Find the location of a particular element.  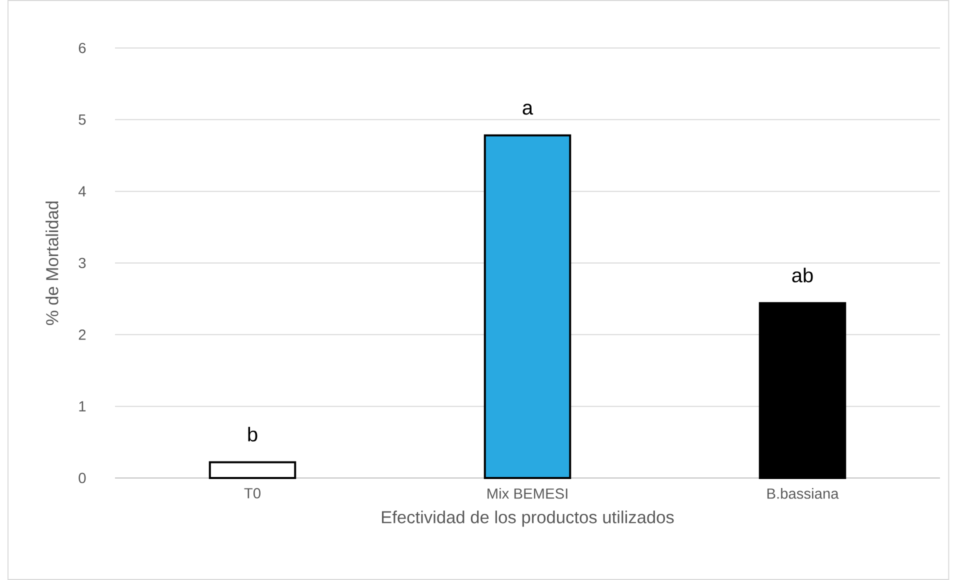

y-tick-label: 3 is located at coordinates (82, 263).